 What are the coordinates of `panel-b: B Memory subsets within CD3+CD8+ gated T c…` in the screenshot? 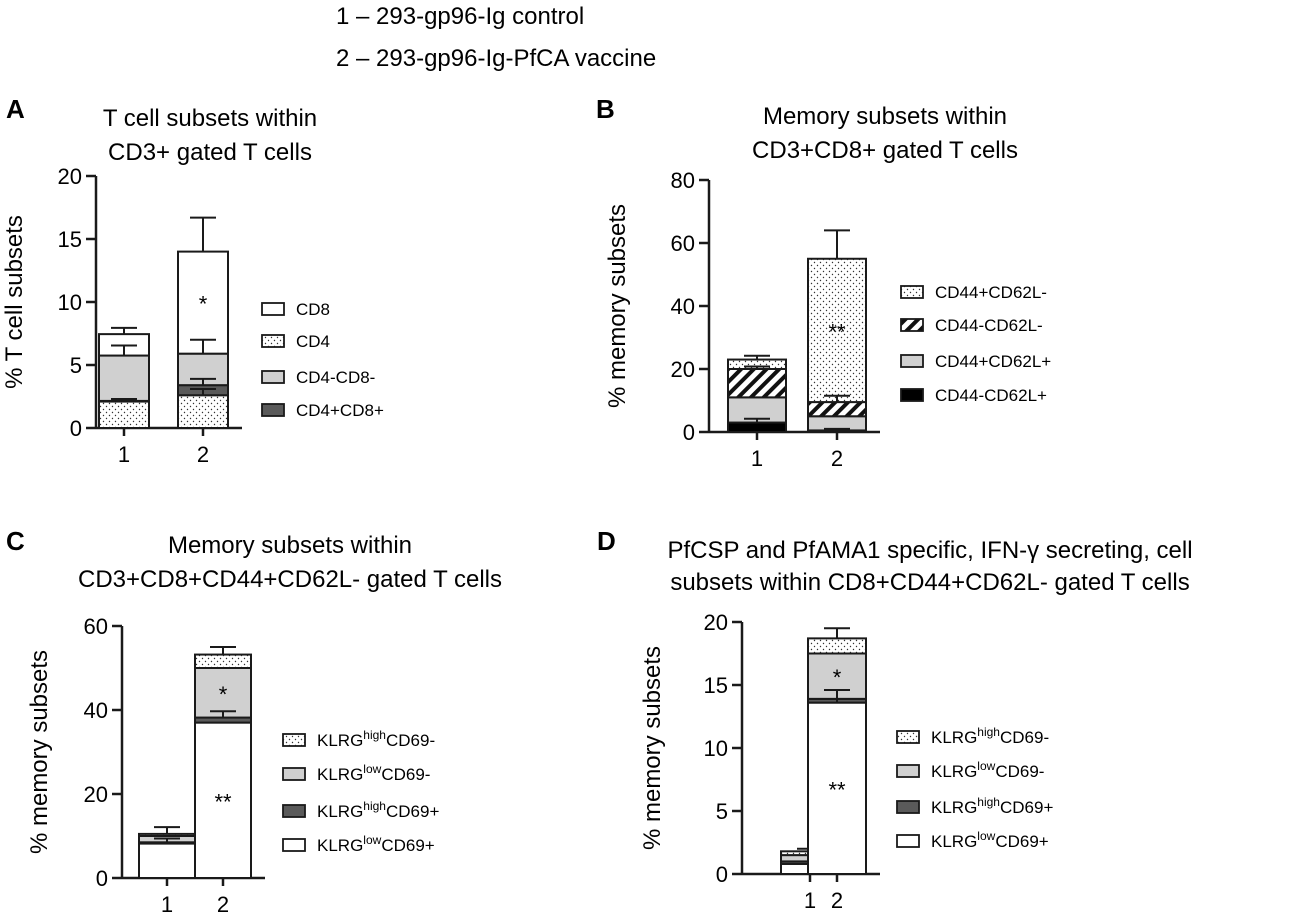 It's located at (823, 282).